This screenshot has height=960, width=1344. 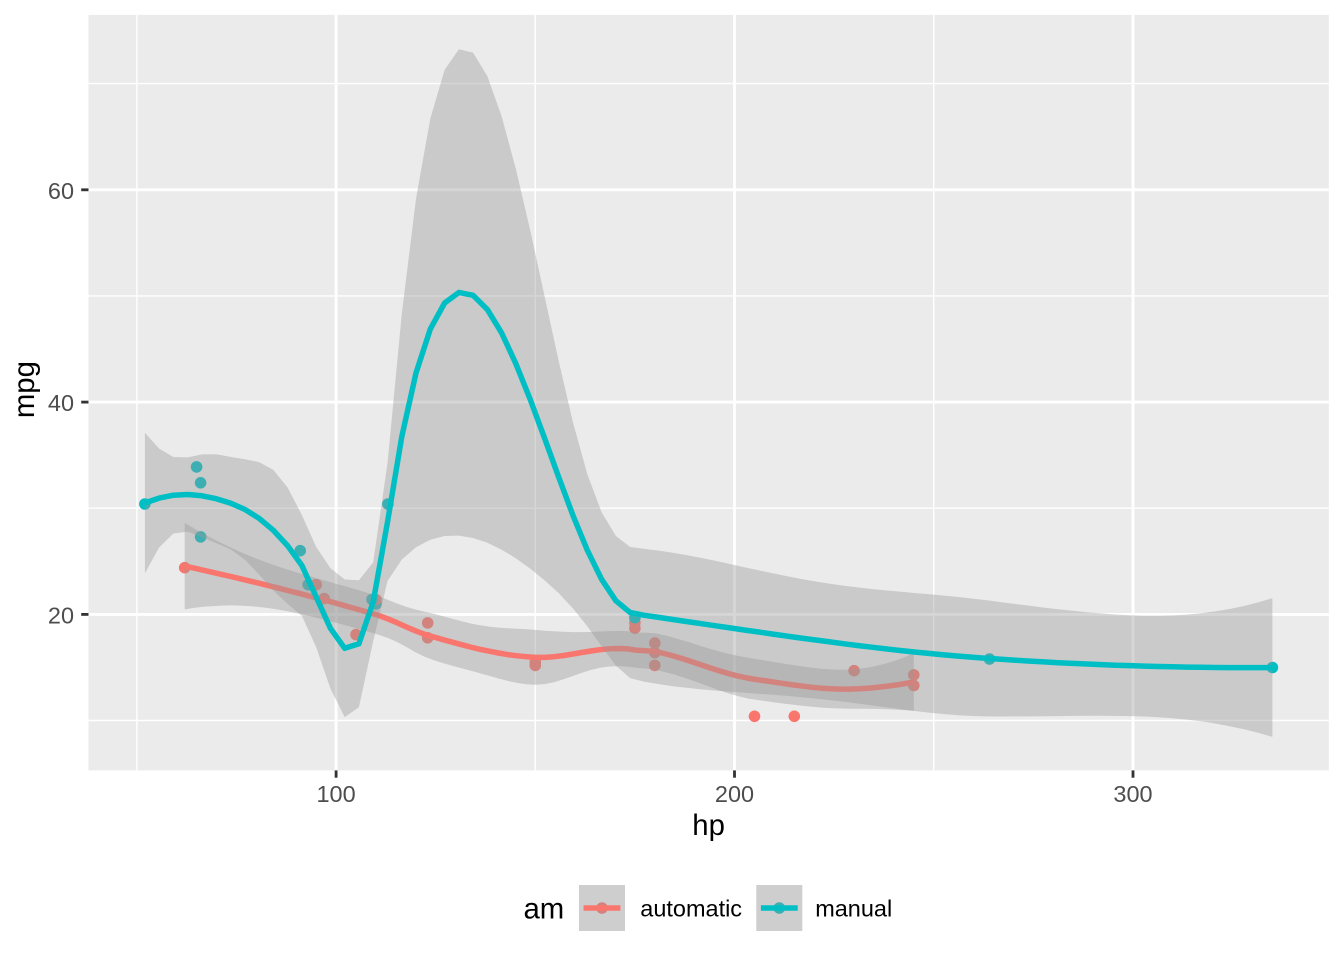 I want to click on svg-text: automatic, so click(x=691, y=909).